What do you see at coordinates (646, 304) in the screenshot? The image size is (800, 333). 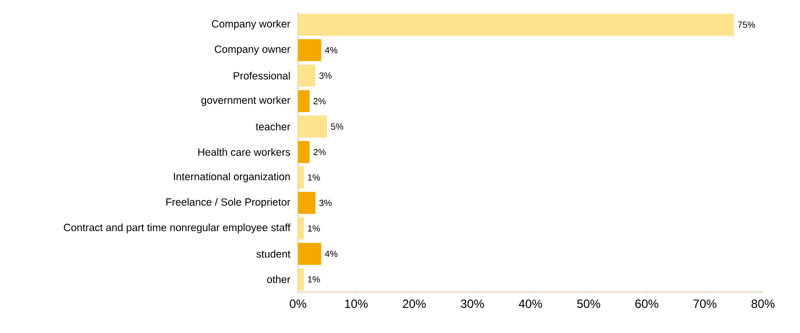 I see `x-tick-label: 60%` at bounding box center [646, 304].